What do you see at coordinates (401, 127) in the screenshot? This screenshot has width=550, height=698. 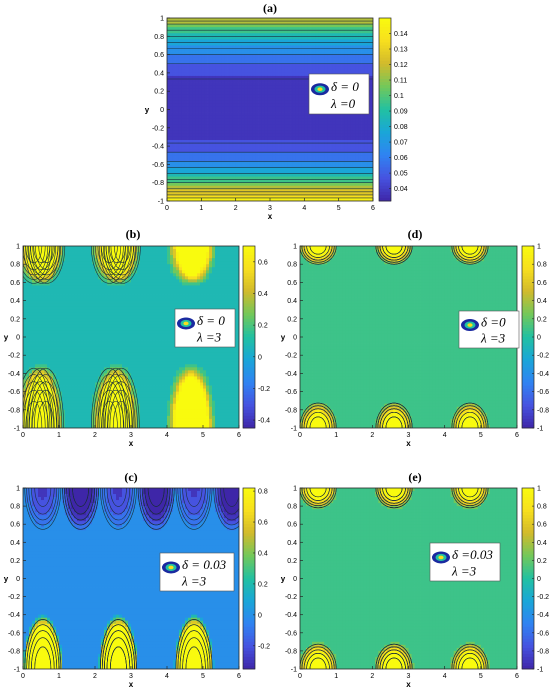 I see `colorbar-tick-label: 0.08` at bounding box center [401, 127].